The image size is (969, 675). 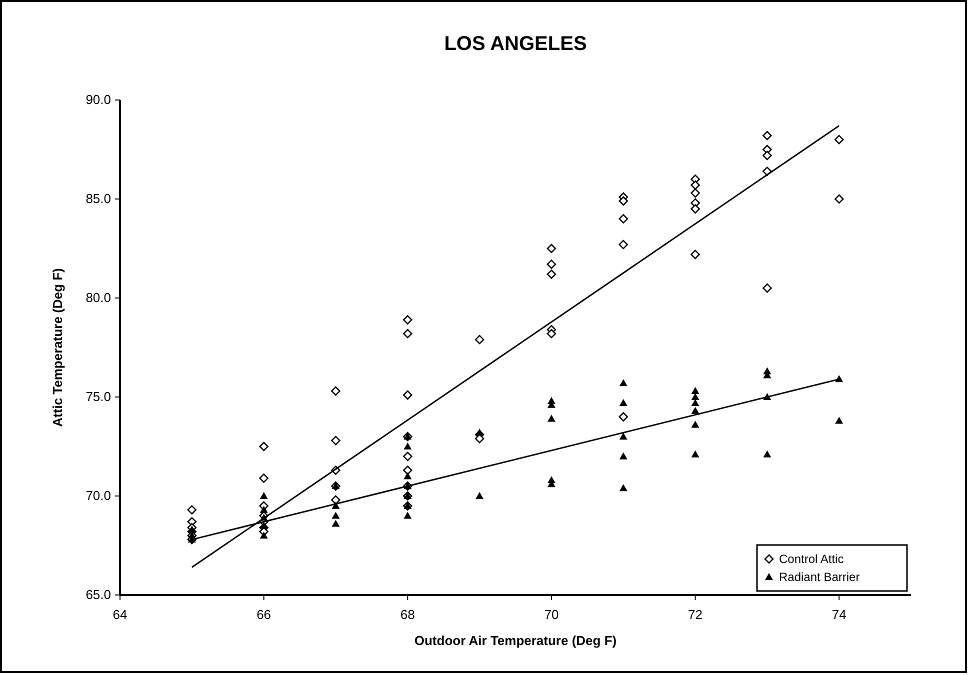 What do you see at coordinates (515, 44) in the screenshot?
I see `chart-title: LOS ANGELES` at bounding box center [515, 44].